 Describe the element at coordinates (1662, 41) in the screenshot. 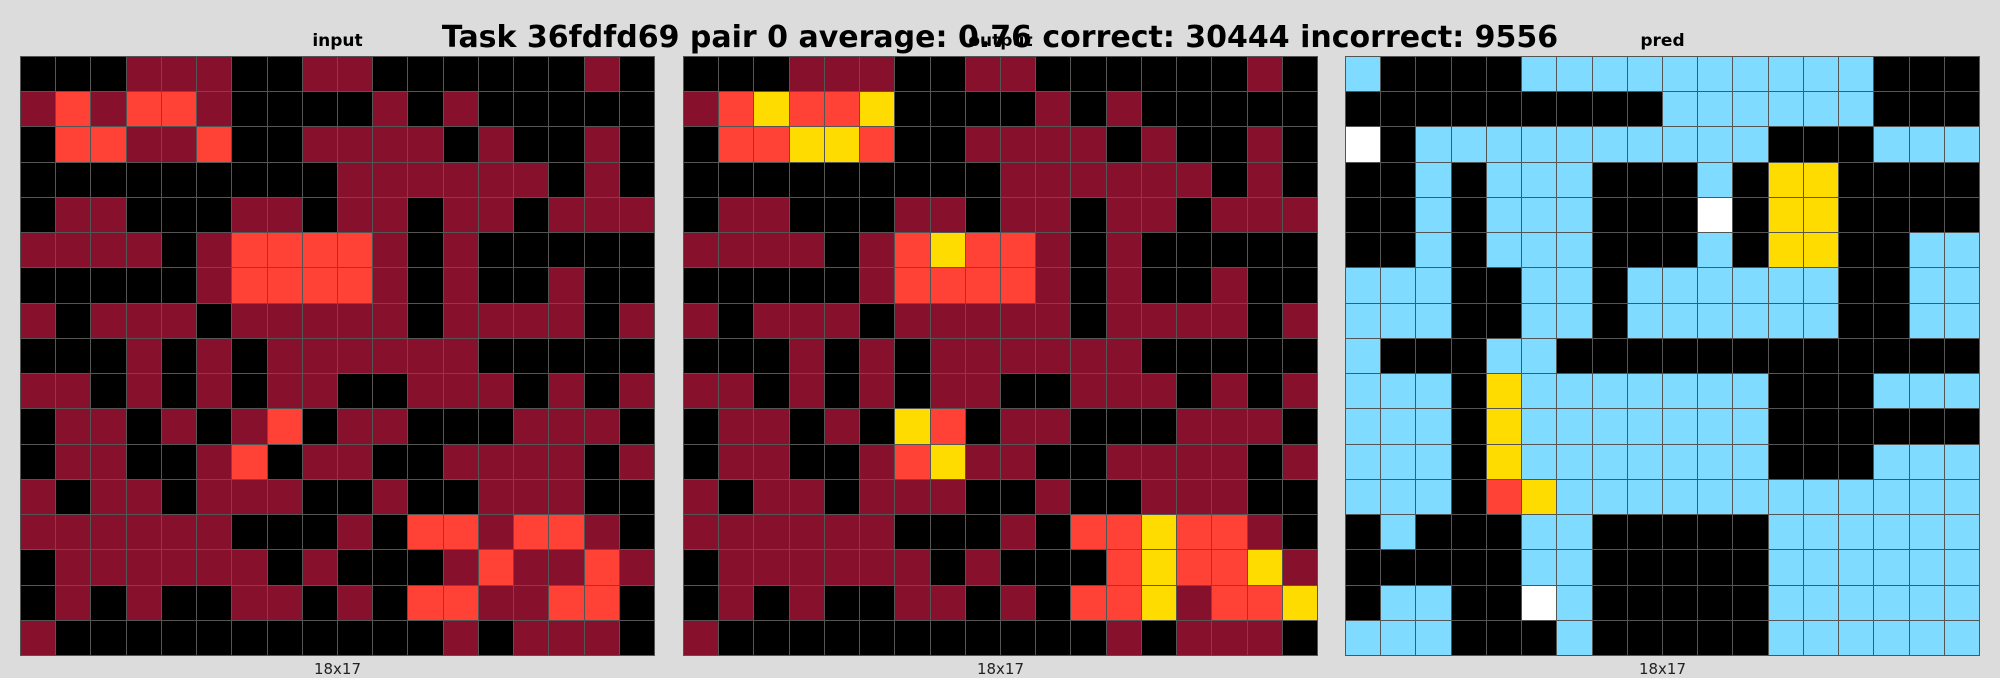

I see `pred-panel-title: pred` at that location.